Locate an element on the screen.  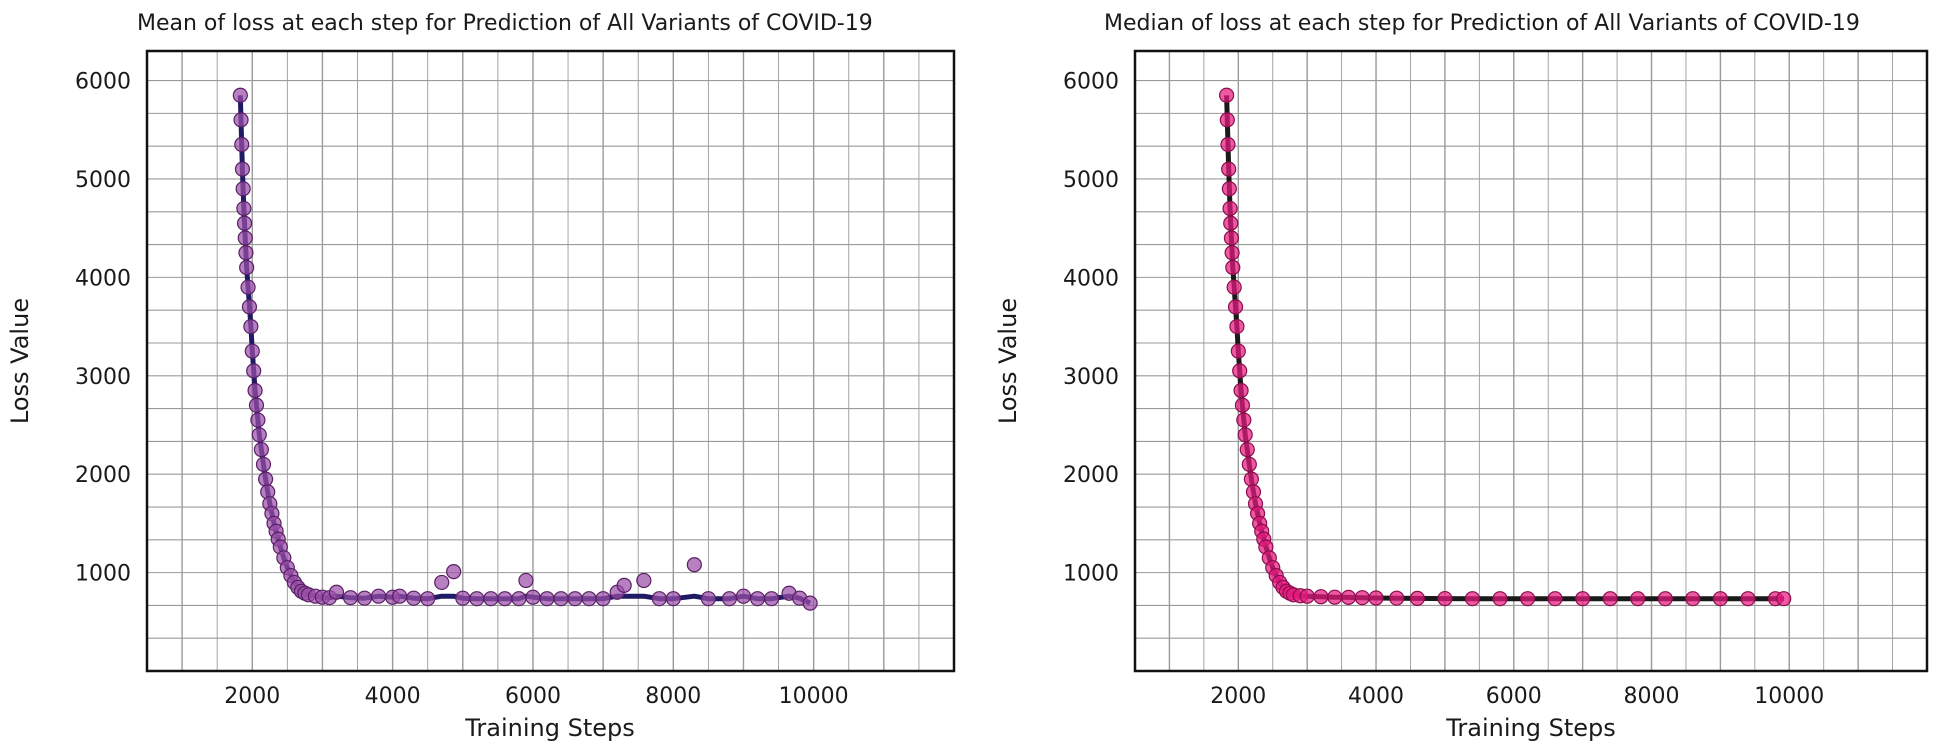
y-tick-label: 6000 is located at coordinates (1091, 82).